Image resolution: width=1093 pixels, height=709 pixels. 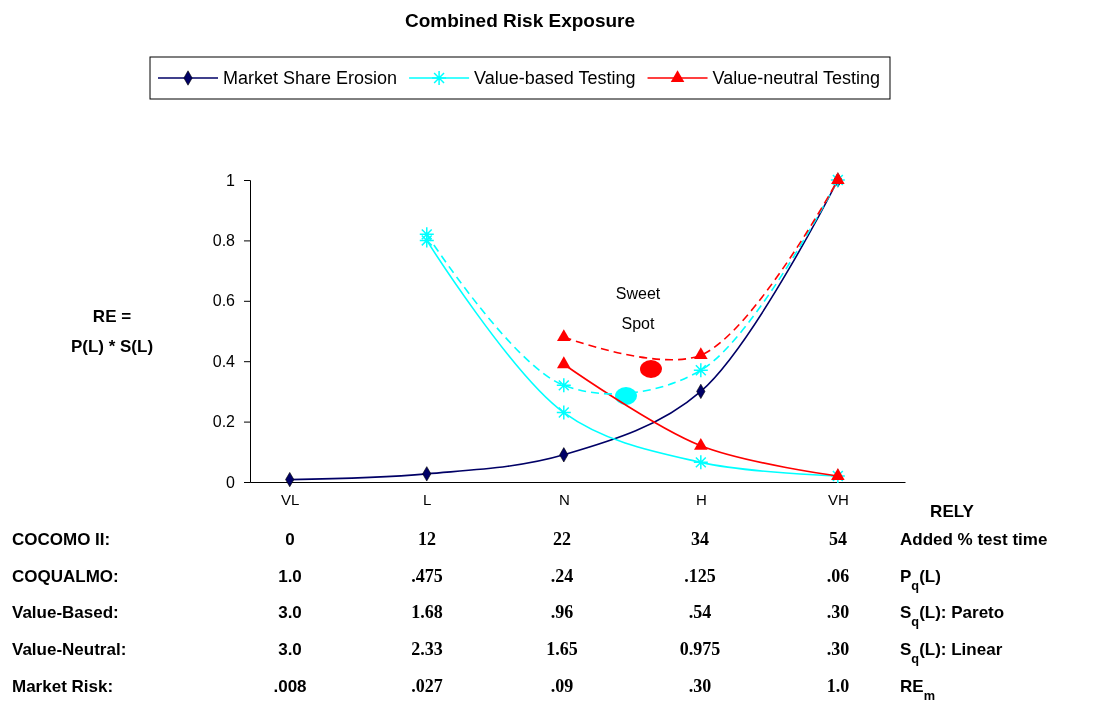 What do you see at coordinates (224, 241) in the screenshot?
I see `y-tick-label: 0.8` at bounding box center [224, 241].